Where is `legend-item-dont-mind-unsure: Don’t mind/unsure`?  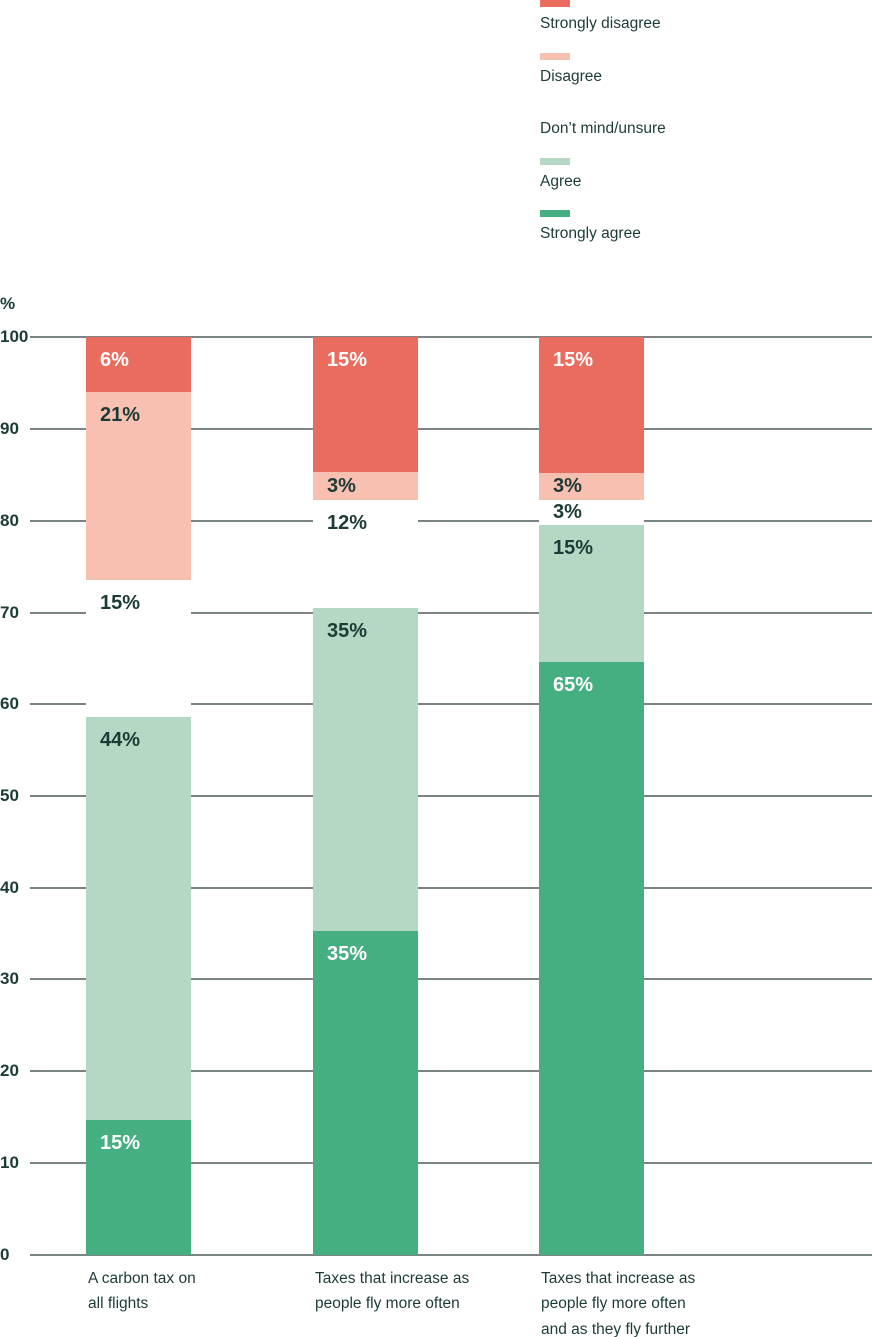 legend-item-dont-mind-unsure: Don’t mind/unsure is located at coordinates (603, 122).